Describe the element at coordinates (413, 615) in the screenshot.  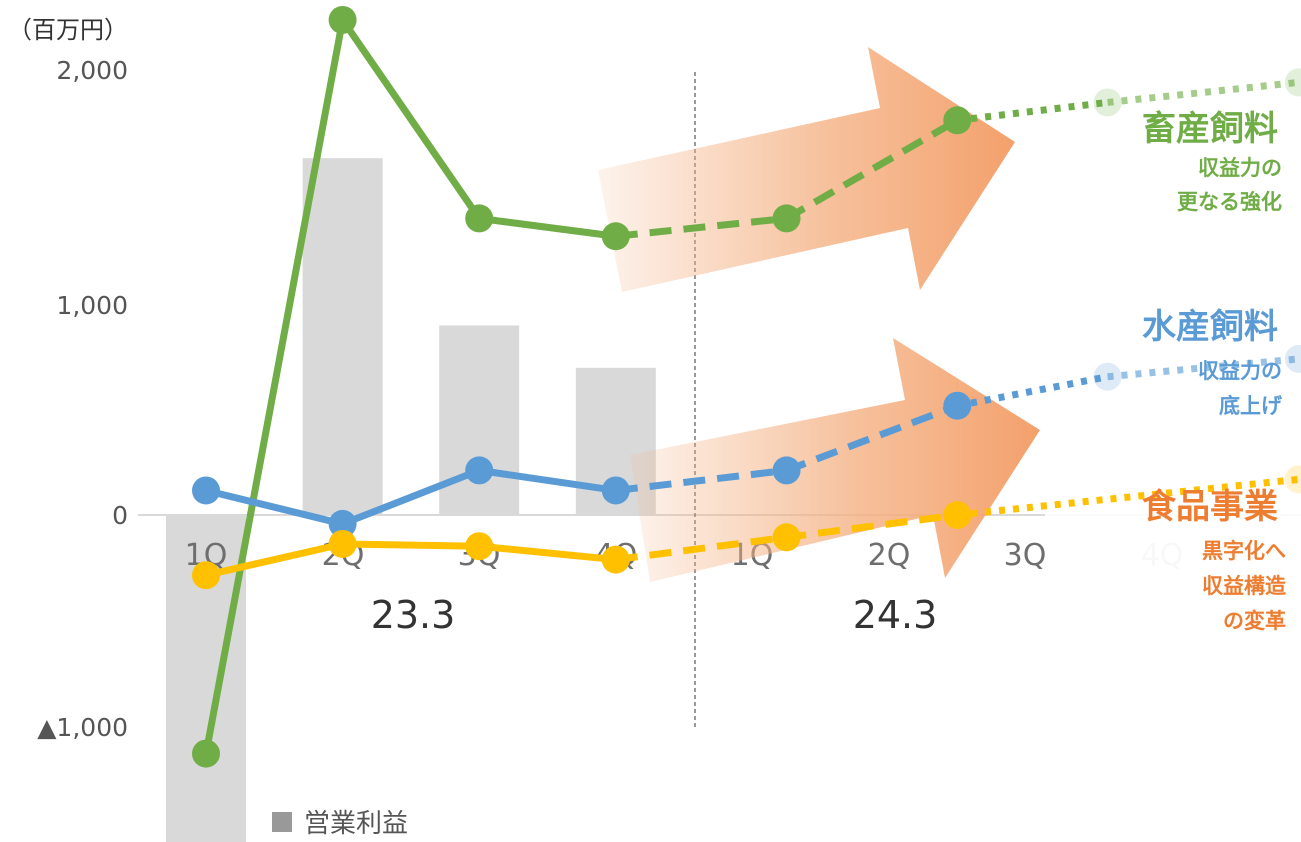
I see `period-label: 23.3` at that location.